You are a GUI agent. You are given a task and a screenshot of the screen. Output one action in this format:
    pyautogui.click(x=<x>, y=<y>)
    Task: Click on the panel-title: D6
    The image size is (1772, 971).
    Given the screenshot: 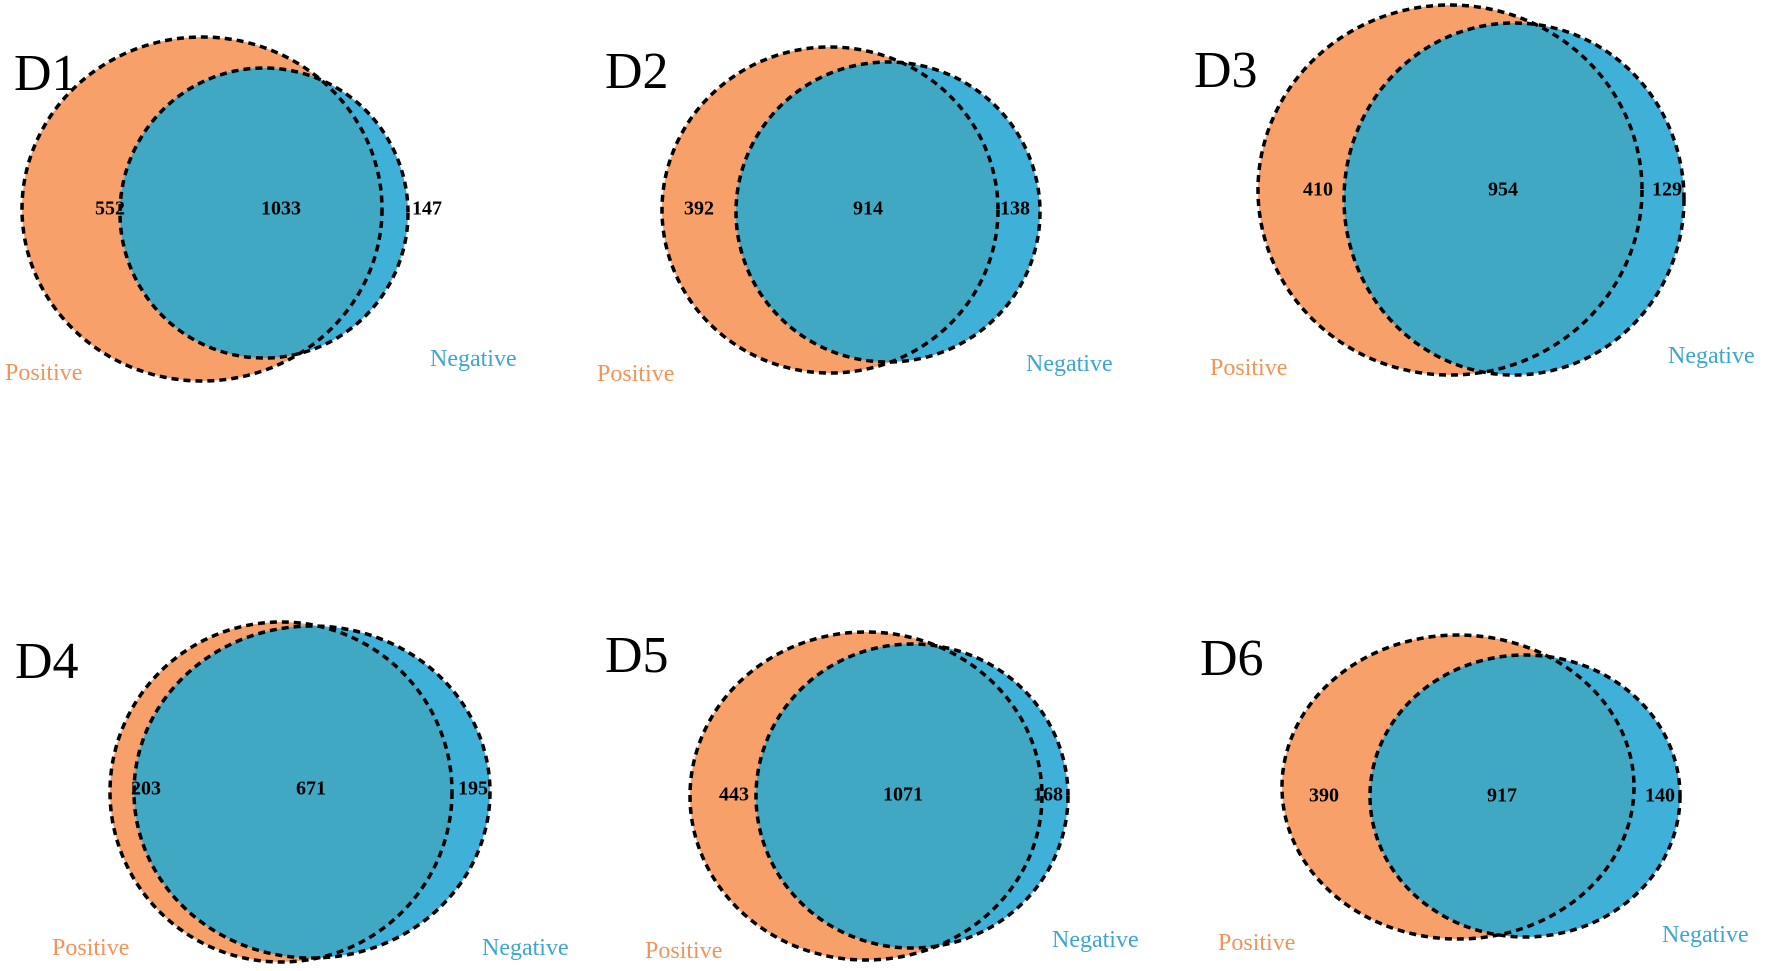 What is the action you would take?
    pyautogui.click(x=1232, y=658)
    